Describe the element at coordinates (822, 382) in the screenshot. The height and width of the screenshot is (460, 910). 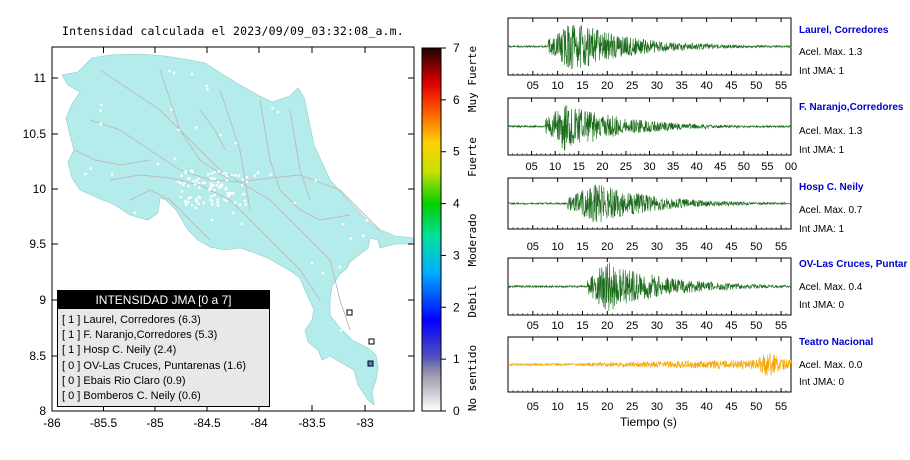
I see `station-jma: Int JMA: 0` at that location.